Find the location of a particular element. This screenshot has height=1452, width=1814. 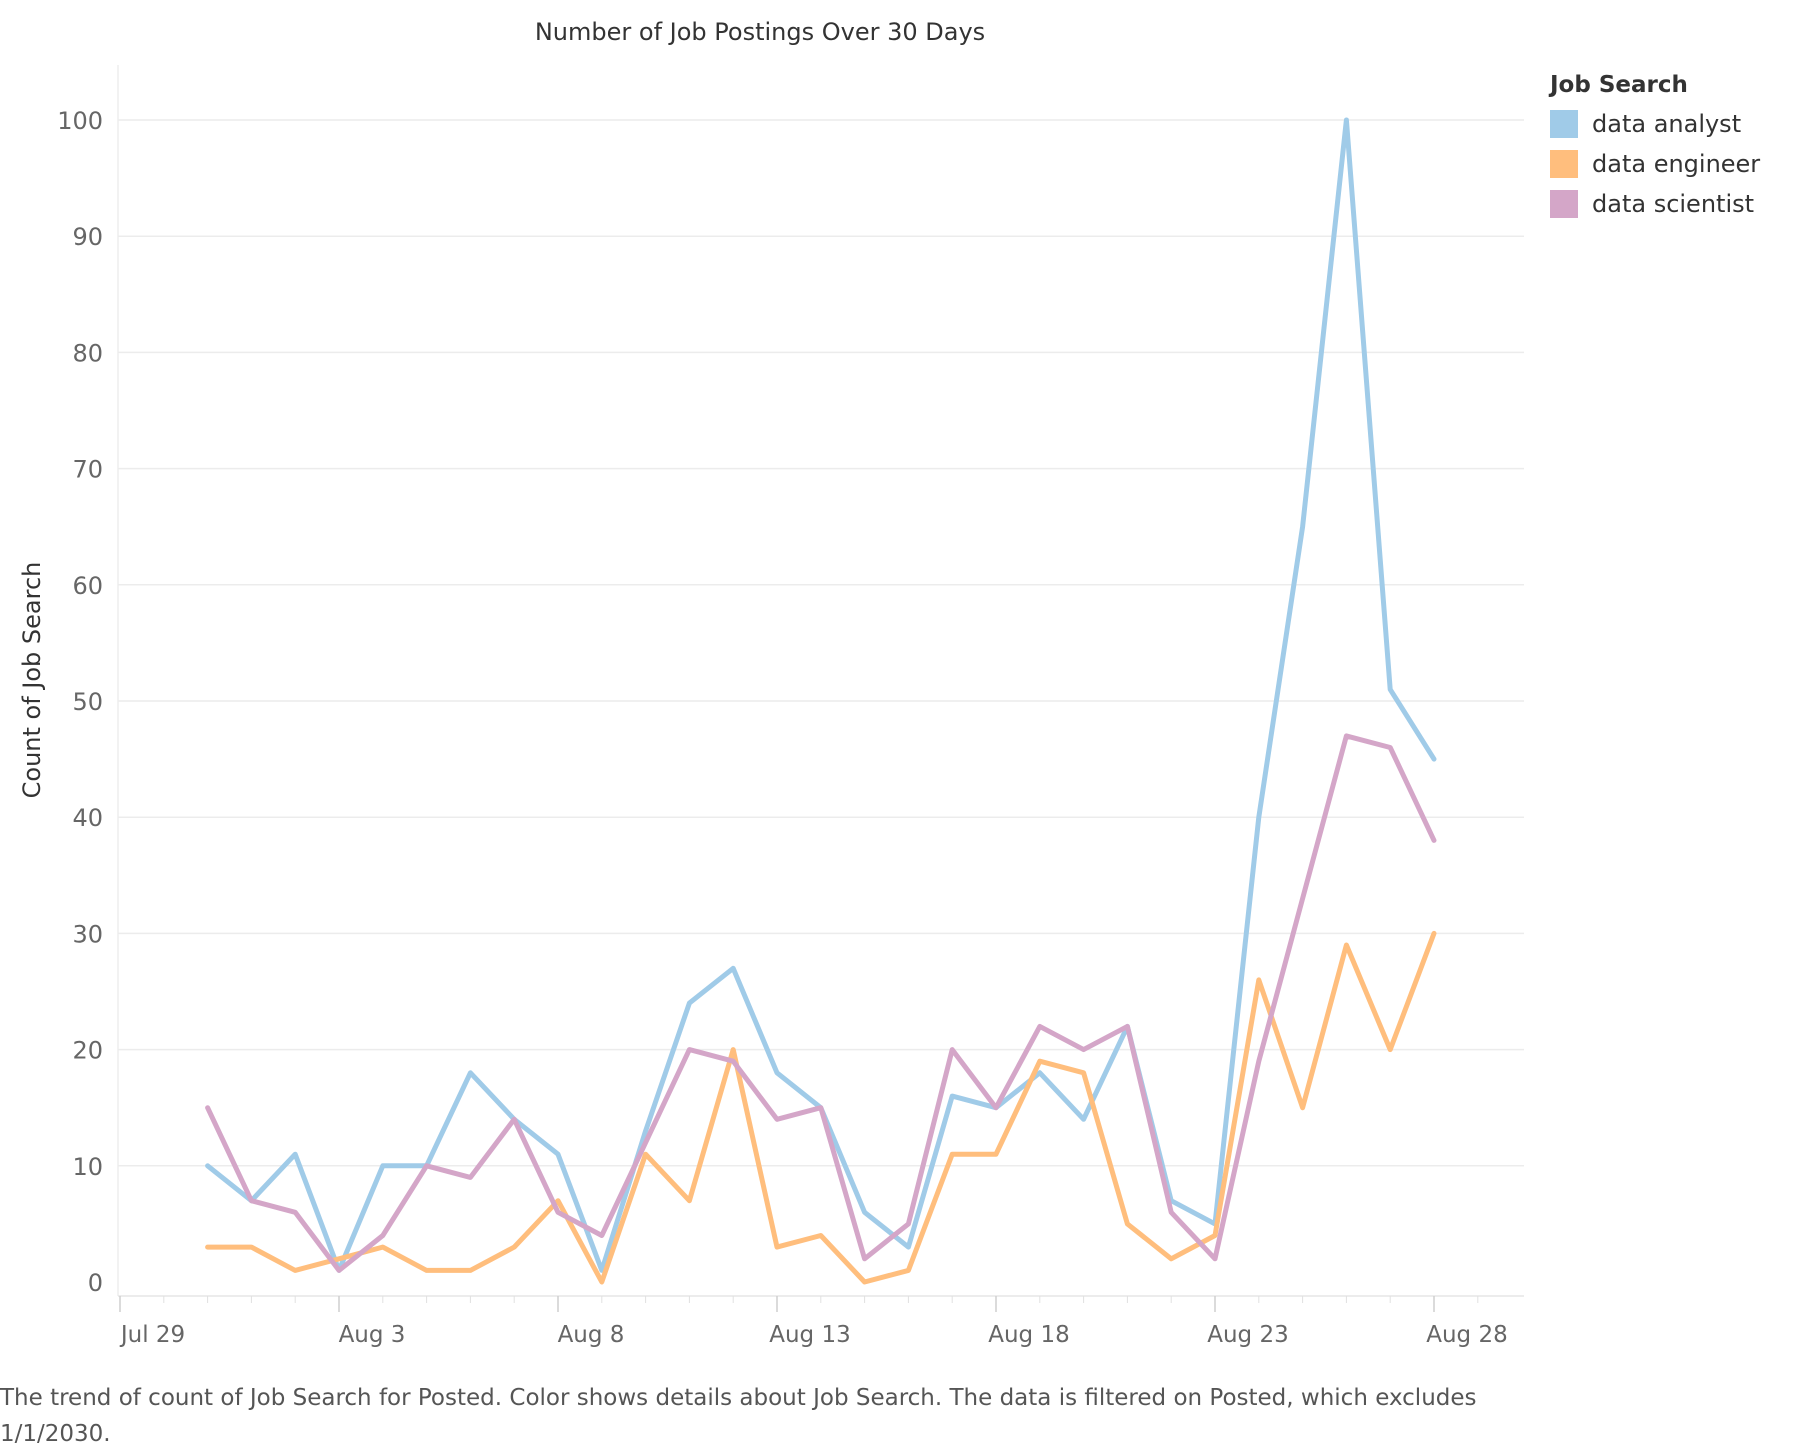

legend-label: data scientist is located at coordinates (1673, 204).